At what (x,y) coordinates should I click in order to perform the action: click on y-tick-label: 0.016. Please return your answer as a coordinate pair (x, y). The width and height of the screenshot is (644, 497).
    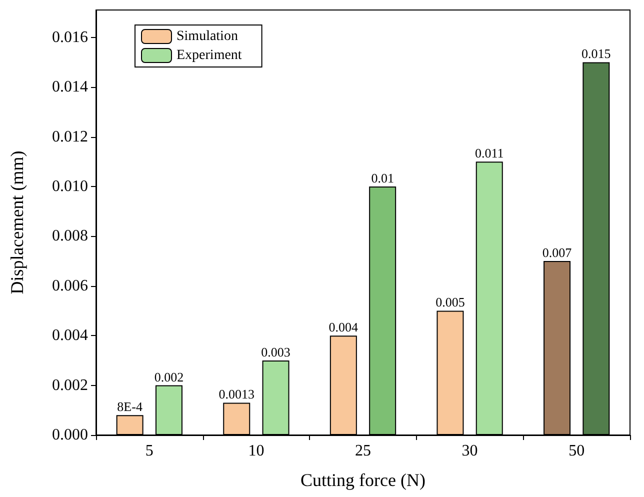
    Looking at the image, I should click on (70, 37).